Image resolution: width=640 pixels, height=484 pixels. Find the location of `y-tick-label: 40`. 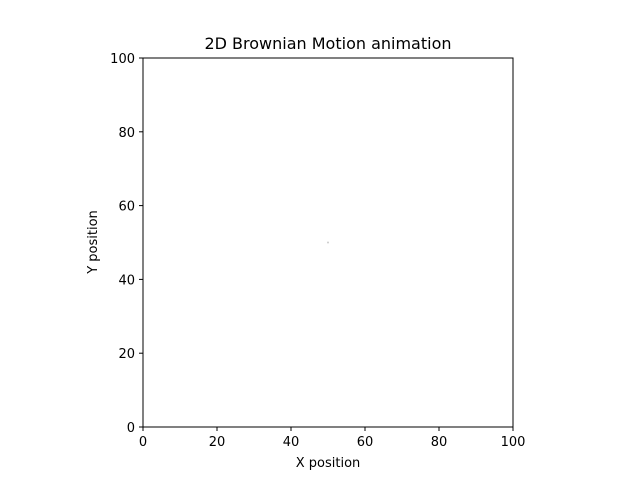

y-tick-label: 40 is located at coordinates (126, 280).